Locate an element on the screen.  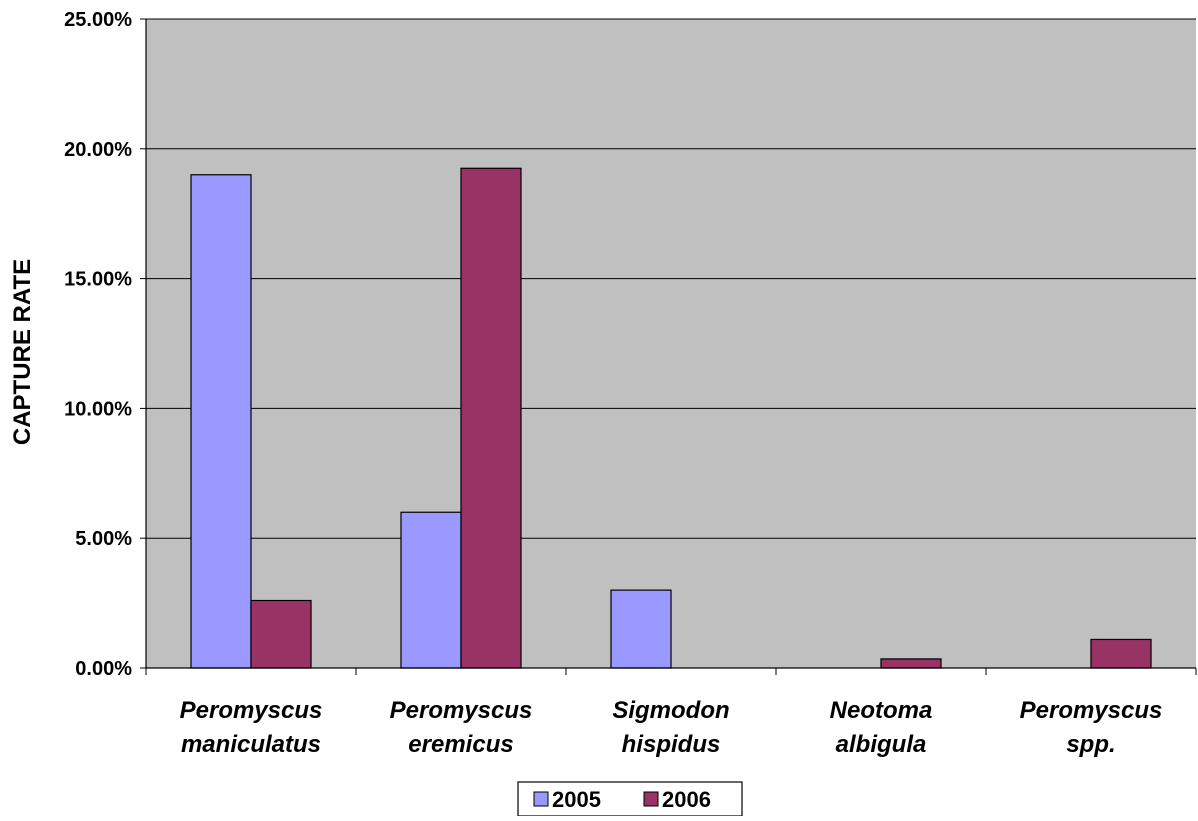
category-label: Peromyscus maniculatus is located at coordinates (251, 727).